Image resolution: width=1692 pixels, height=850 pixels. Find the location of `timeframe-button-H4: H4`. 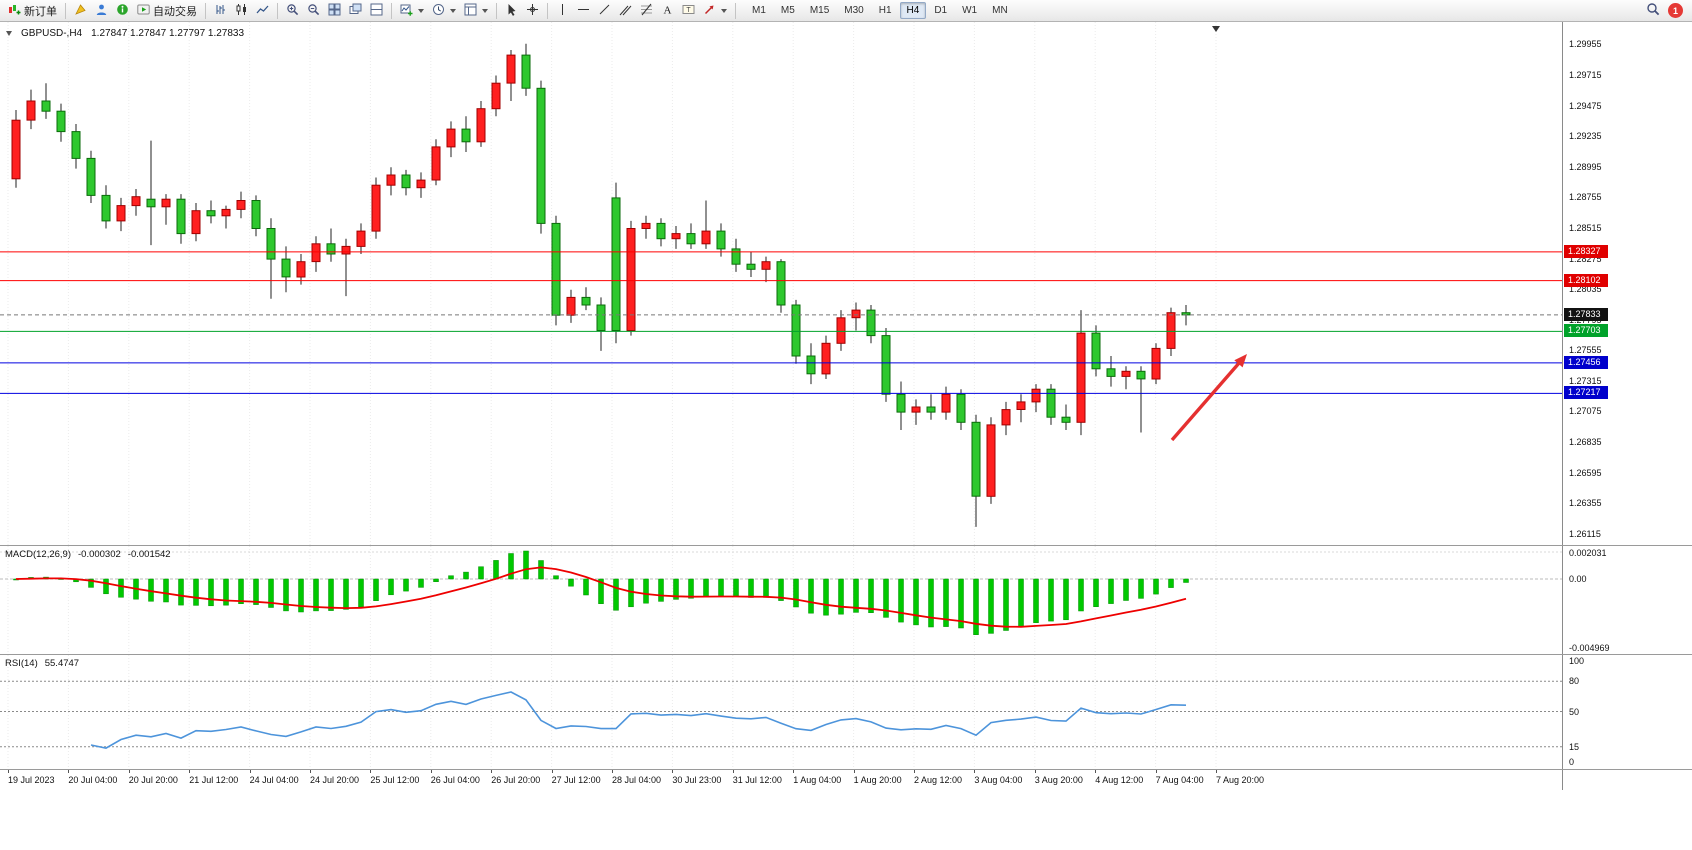

timeframe-button-H4: H4 is located at coordinates (913, 10).